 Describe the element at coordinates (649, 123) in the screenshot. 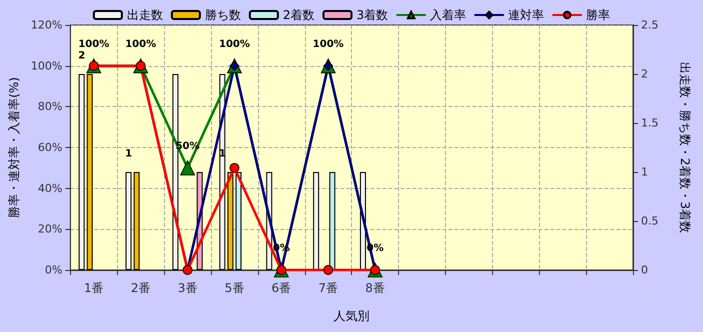

I see `y2-tick-label: 1.5` at that location.